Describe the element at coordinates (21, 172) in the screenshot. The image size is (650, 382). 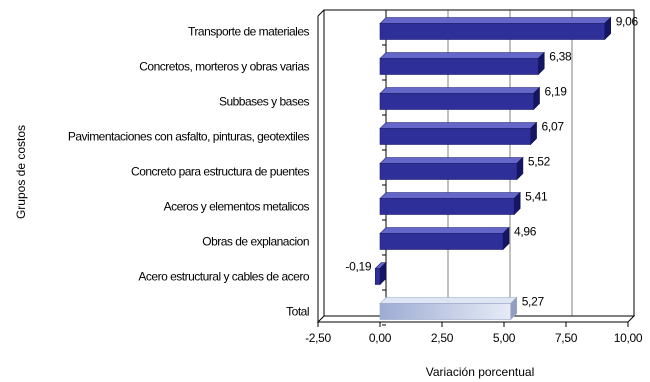
I see `y-axis-title: Grupos de costos` at that location.